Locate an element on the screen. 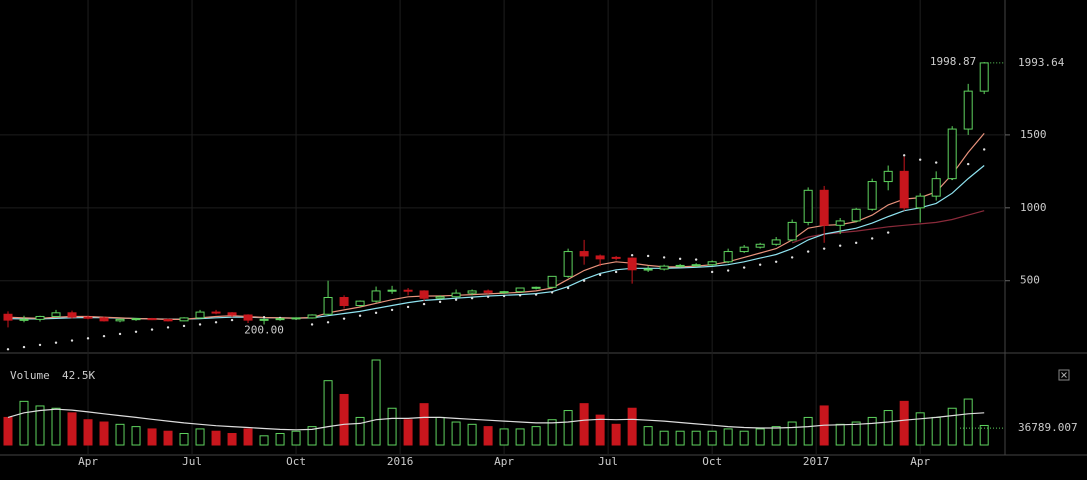  y-tick-label: 1500 is located at coordinates (1033, 134).